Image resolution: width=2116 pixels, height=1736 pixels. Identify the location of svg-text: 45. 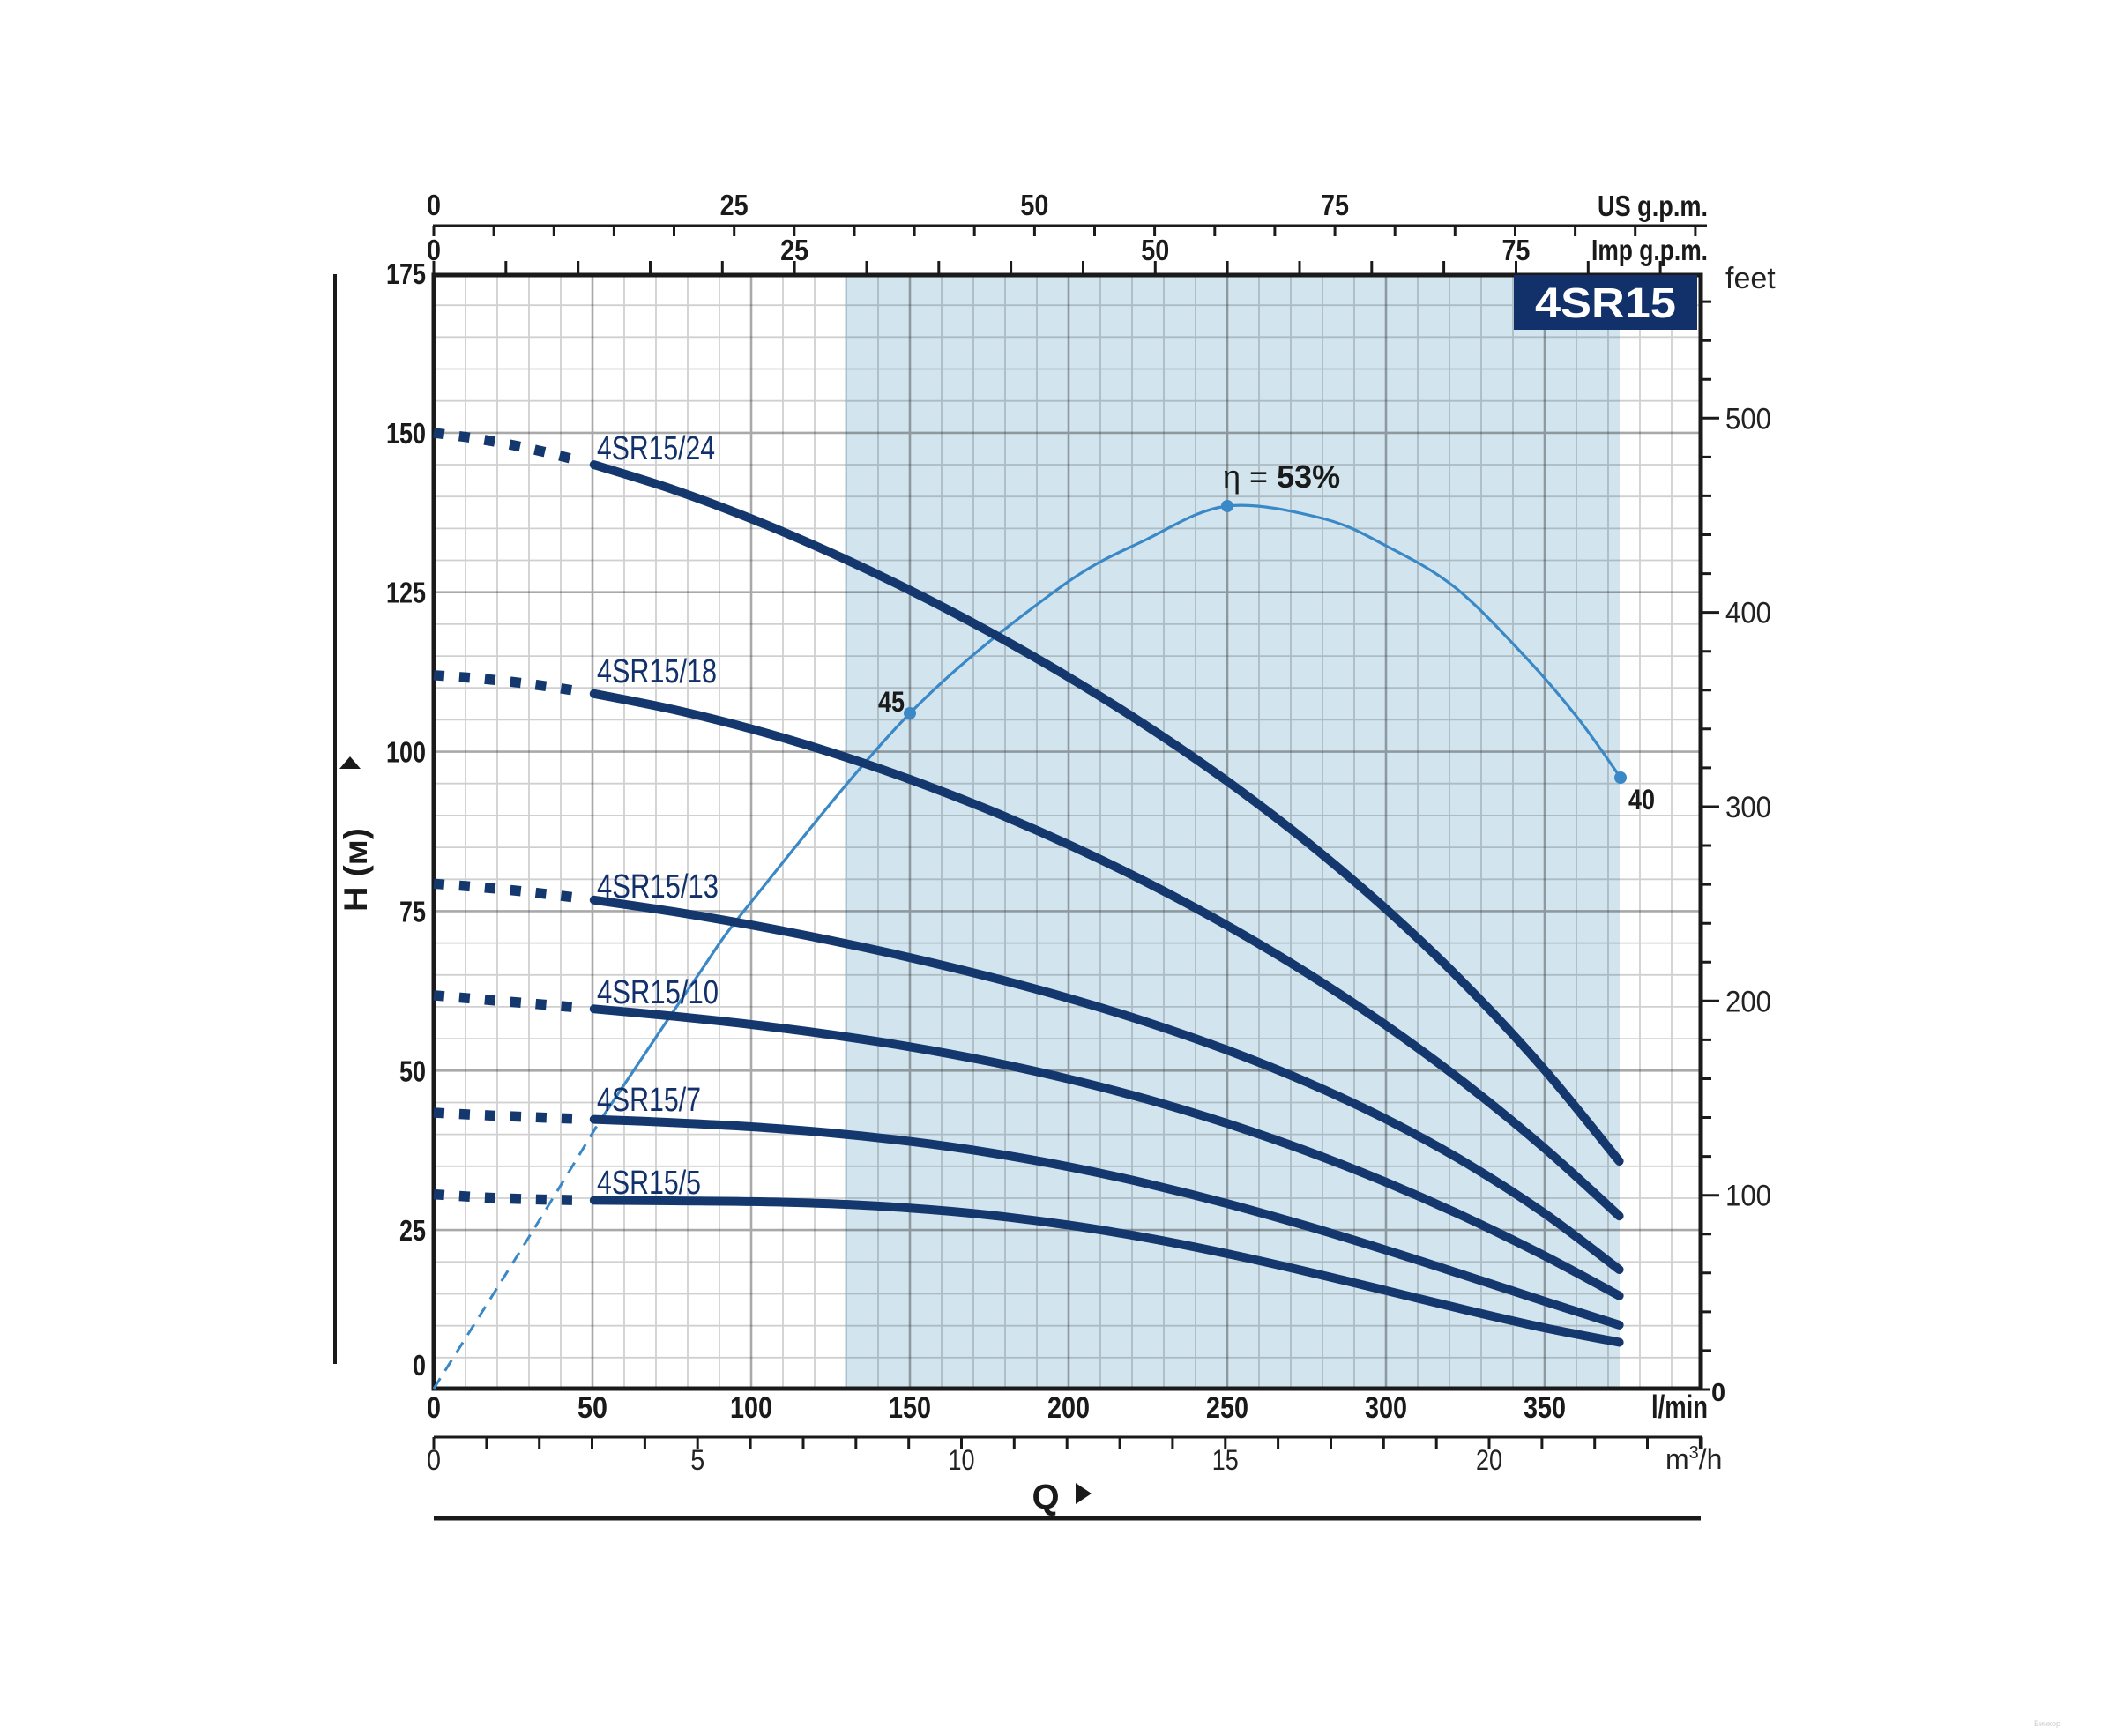
(891, 702).